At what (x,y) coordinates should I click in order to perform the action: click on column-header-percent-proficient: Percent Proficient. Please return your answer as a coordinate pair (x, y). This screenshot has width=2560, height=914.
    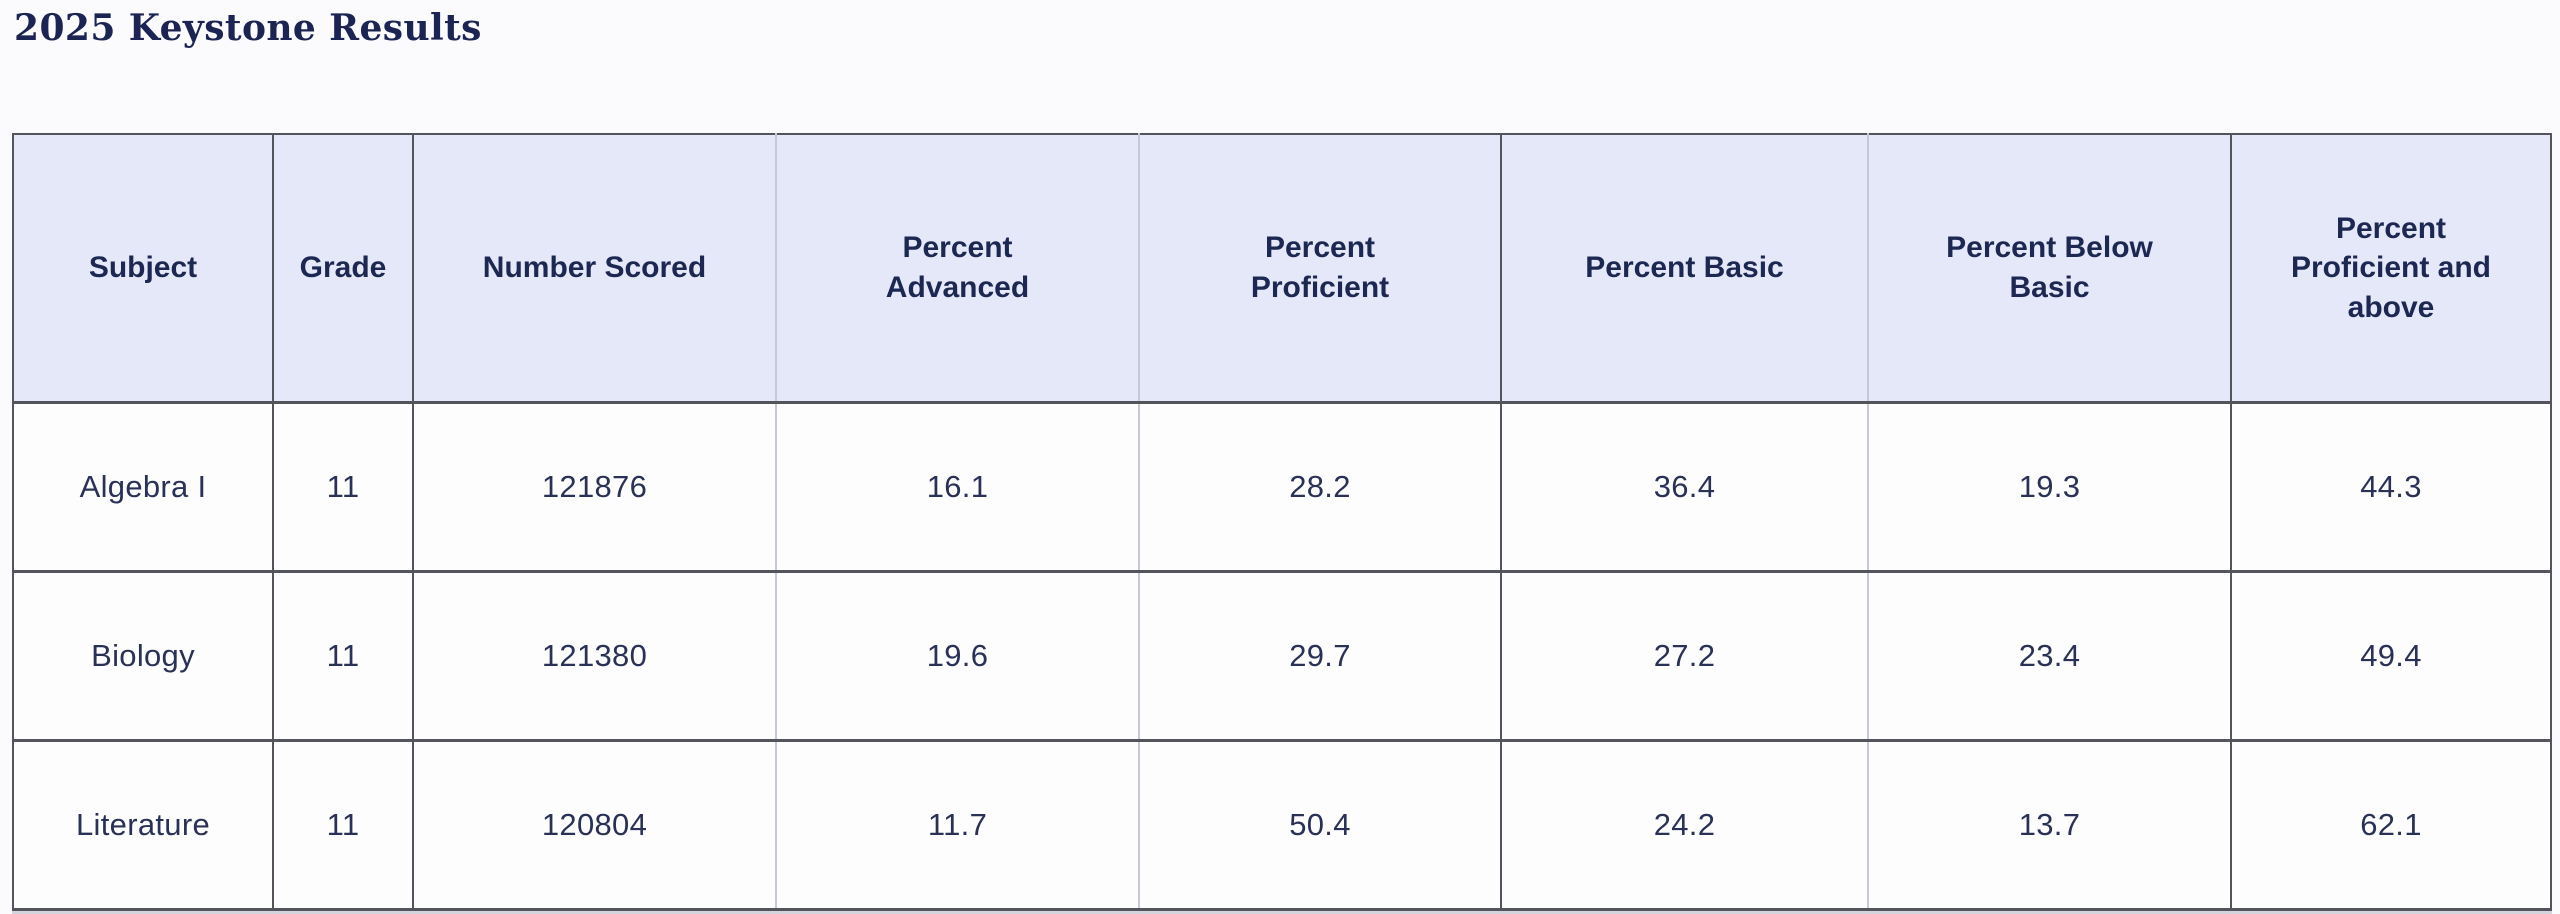
    Looking at the image, I should click on (1320, 268).